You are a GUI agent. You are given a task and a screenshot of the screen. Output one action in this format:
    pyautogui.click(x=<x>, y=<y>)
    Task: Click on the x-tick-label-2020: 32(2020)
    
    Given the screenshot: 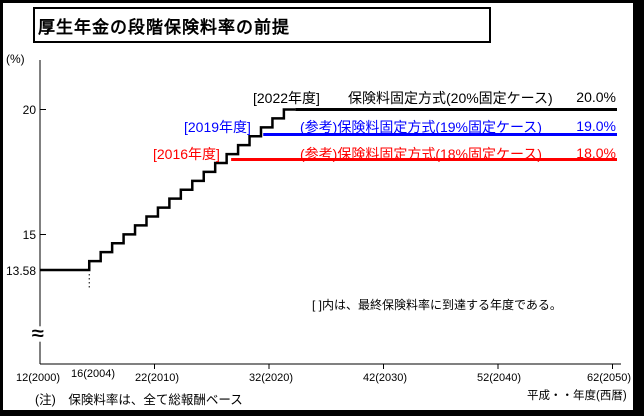 What is the action you would take?
    pyautogui.click(x=271, y=378)
    